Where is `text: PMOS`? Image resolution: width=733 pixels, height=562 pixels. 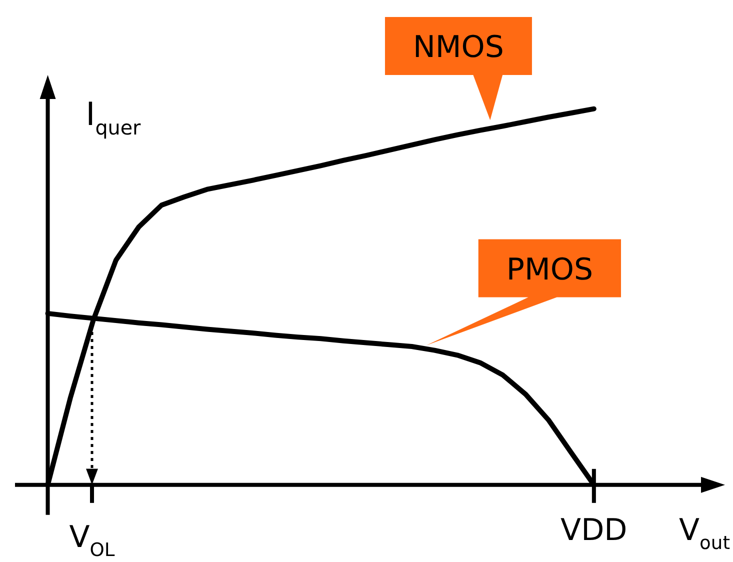 text: PMOS is located at coordinates (550, 270).